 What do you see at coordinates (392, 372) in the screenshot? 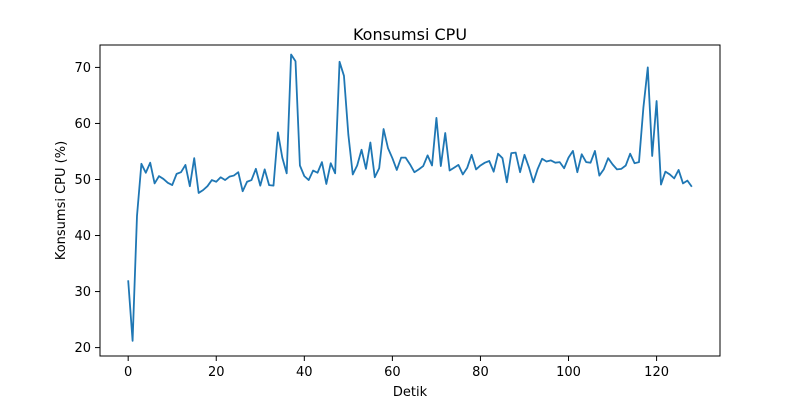
I see `x-tick-label: 60` at bounding box center [392, 372].